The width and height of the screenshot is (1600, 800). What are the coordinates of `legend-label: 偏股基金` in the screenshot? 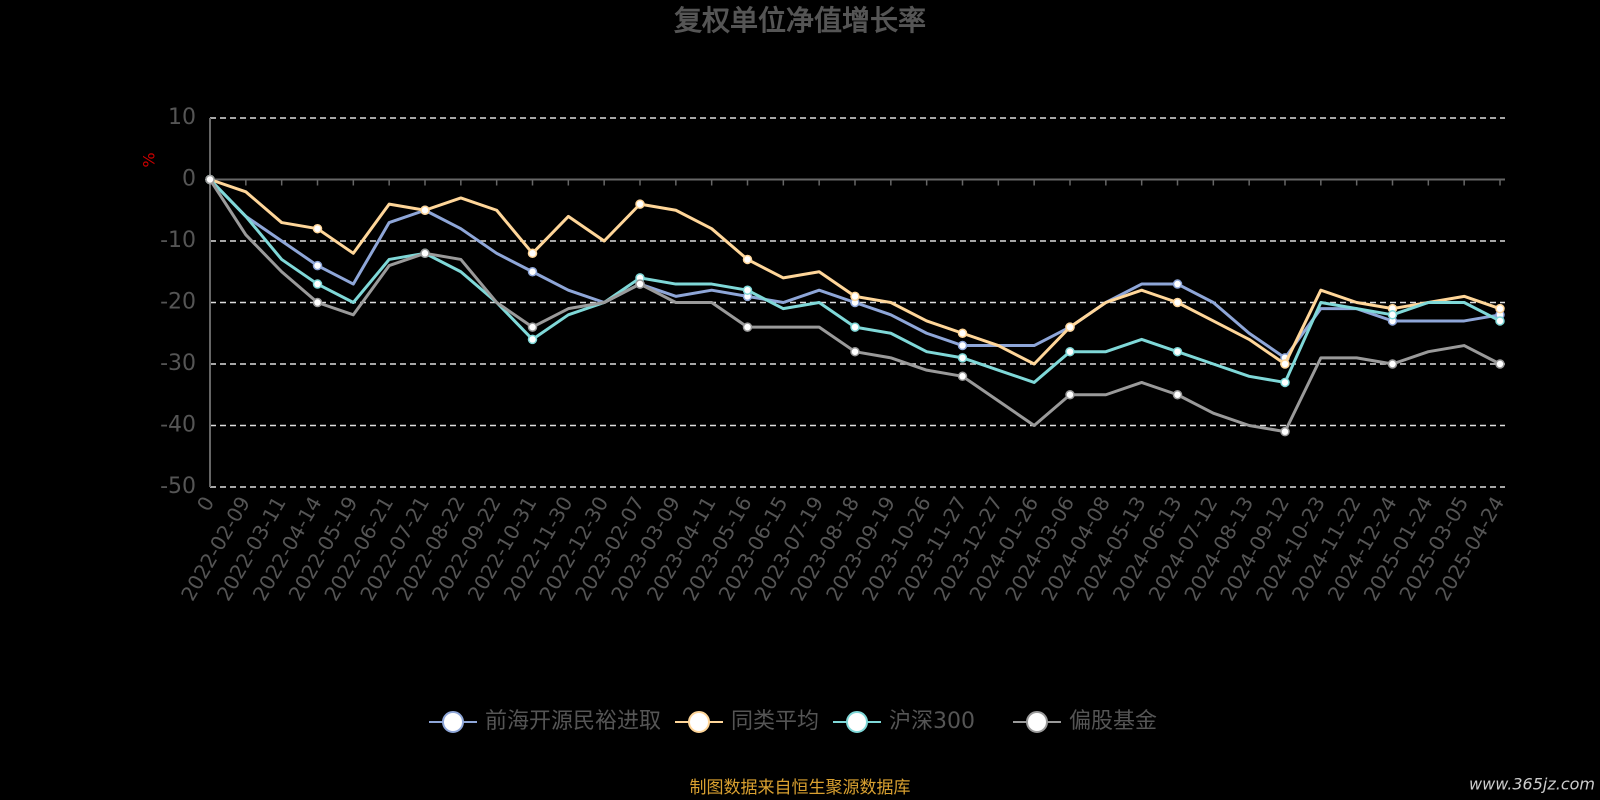 It's located at (1113, 721).